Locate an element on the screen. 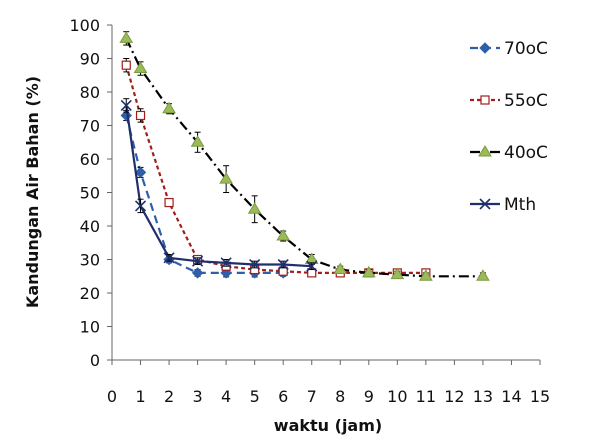 The width and height of the screenshot is (600, 445). legend-item-70oC: 70oC is located at coordinates (509, 49).